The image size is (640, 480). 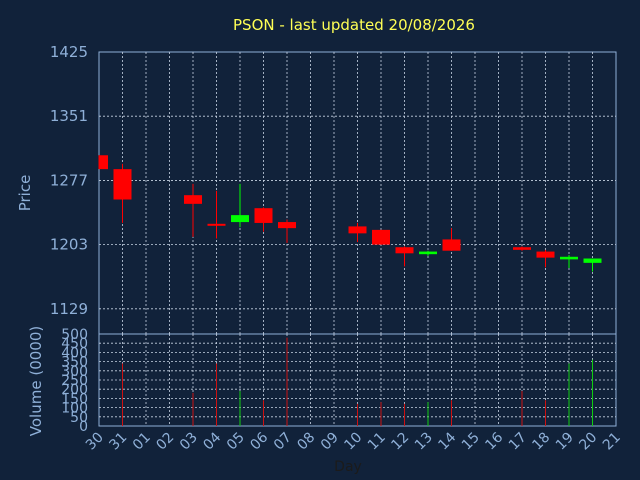 What do you see at coordinates (74, 363) in the screenshot?
I see `volume-tick-label: 350` at bounding box center [74, 363].